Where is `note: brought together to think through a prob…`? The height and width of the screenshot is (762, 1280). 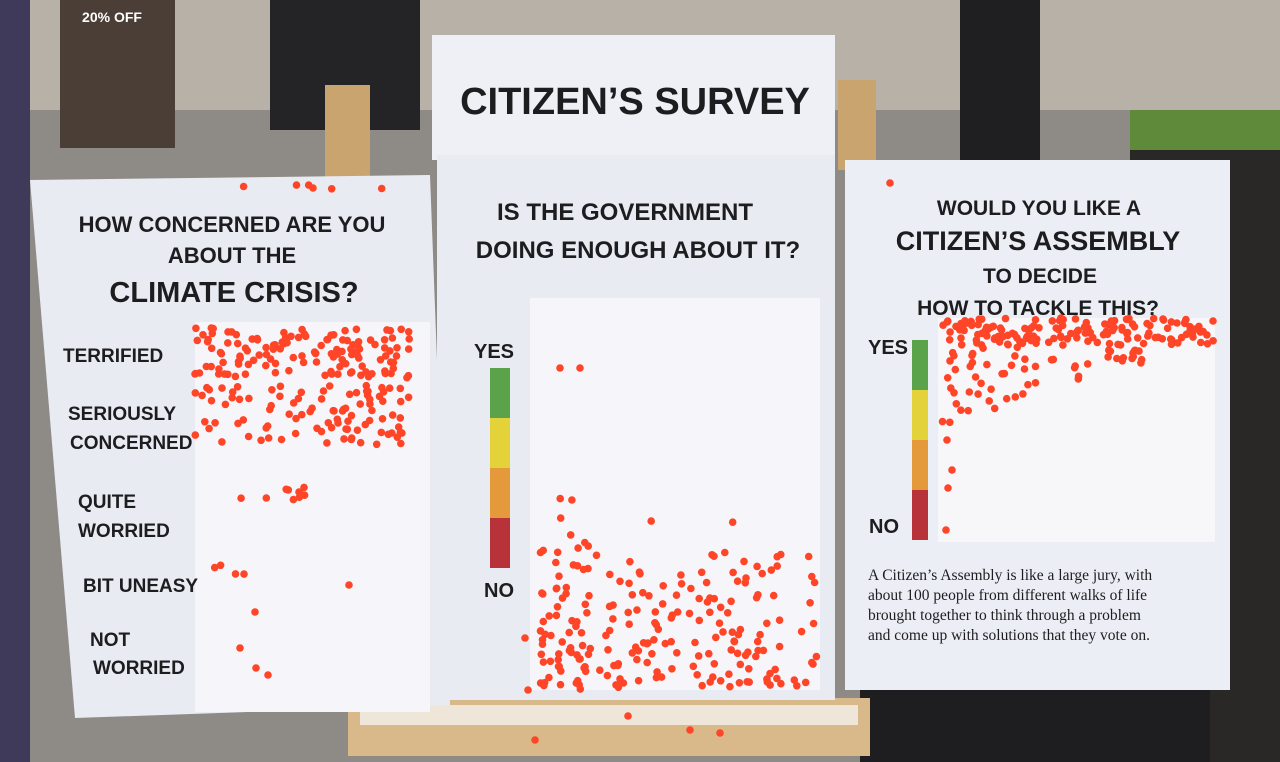
note: brought together to think through a prob… is located at coordinates (1004, 615).